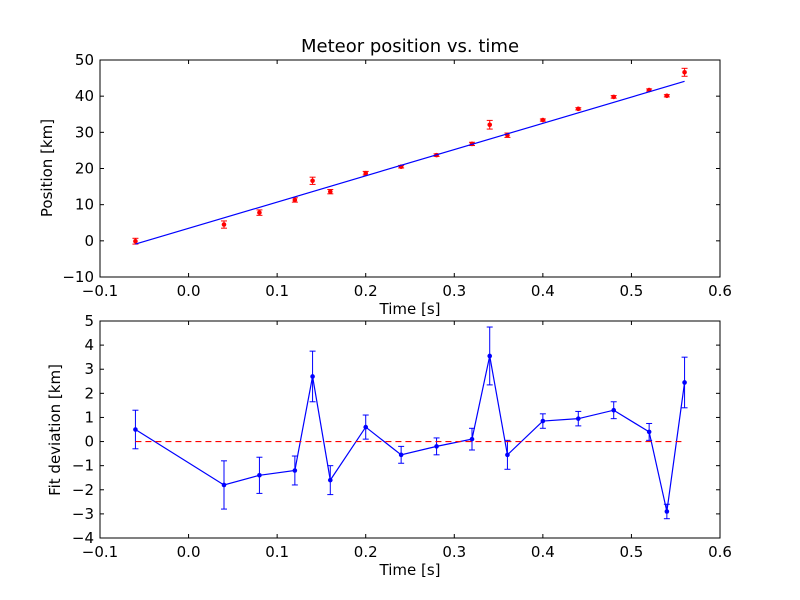 This screenshot has width=800, height=600. Describe the element at coordinates (55, 430) in the screenshot. I see `deviation-y-axis-label: Fit deviation [km]` at that location.